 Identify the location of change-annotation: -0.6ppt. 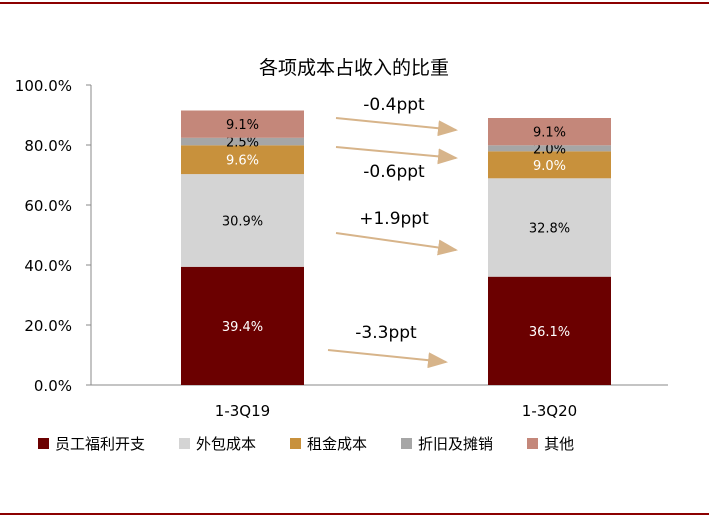
(394, 172).